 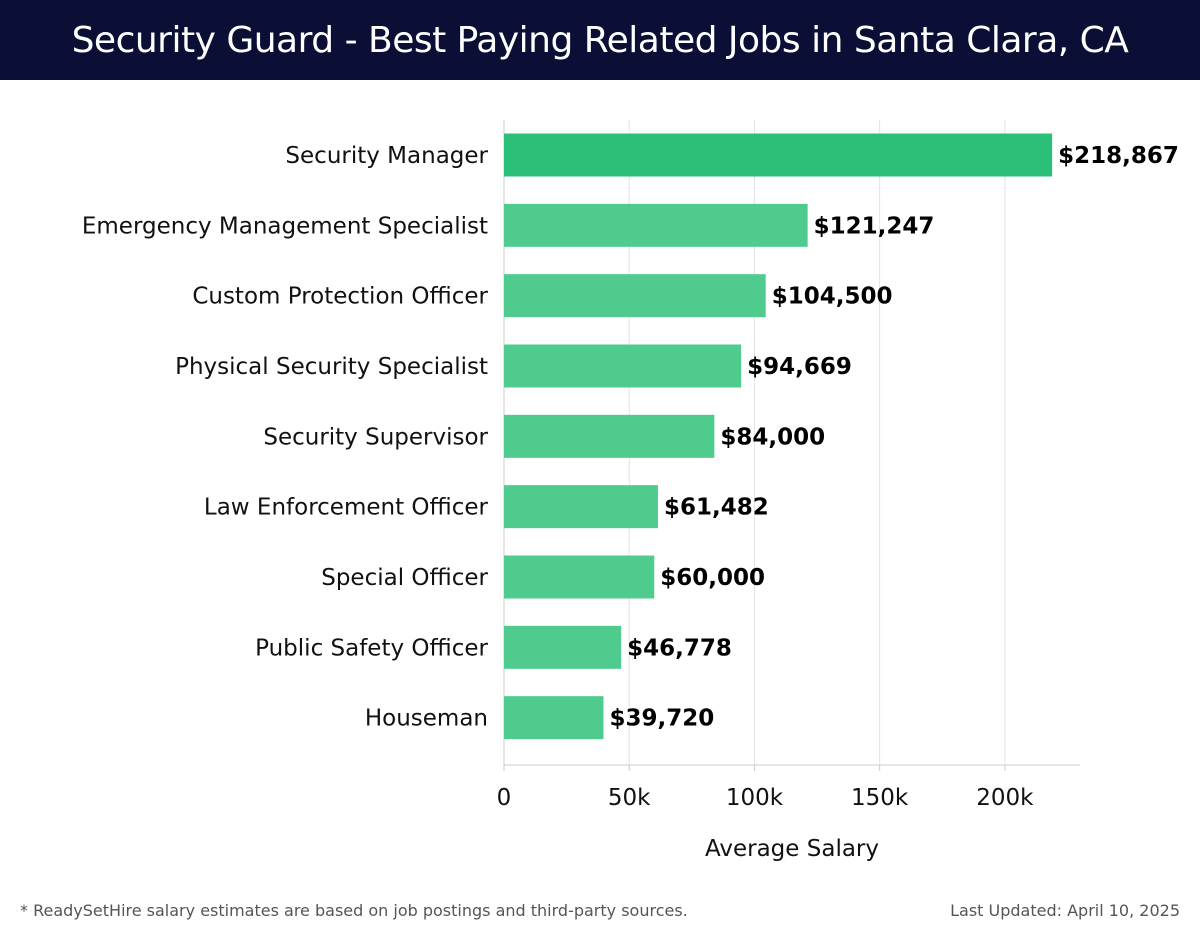 What do you see at coordinates (679, 648) in the screenshot?
I see `value-label: $46,778` at bounding box center [679, 648].